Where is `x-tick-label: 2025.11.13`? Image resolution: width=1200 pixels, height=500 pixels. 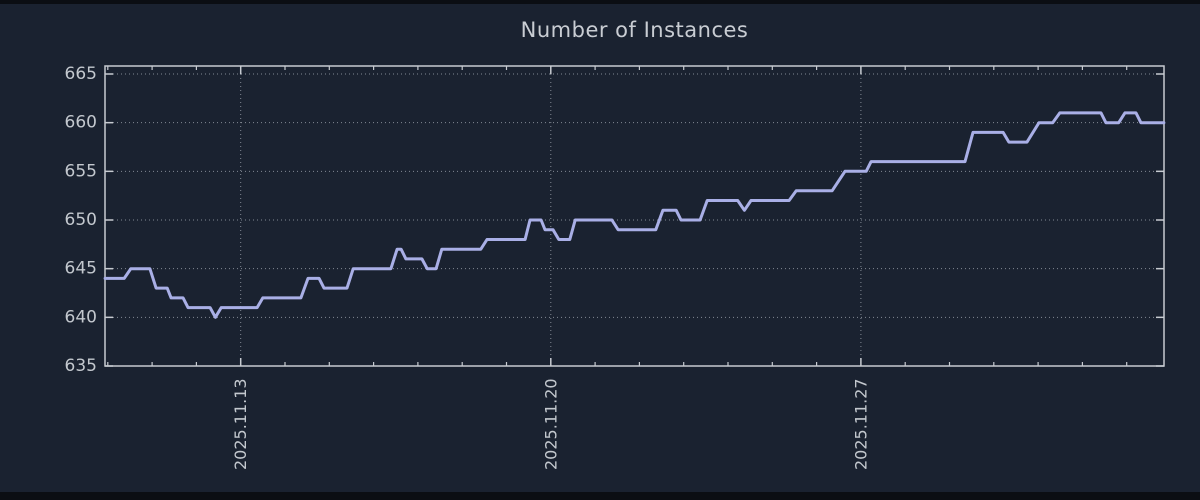 x-tick-label: 2025.11.13 is located at coordinates (240, 424).